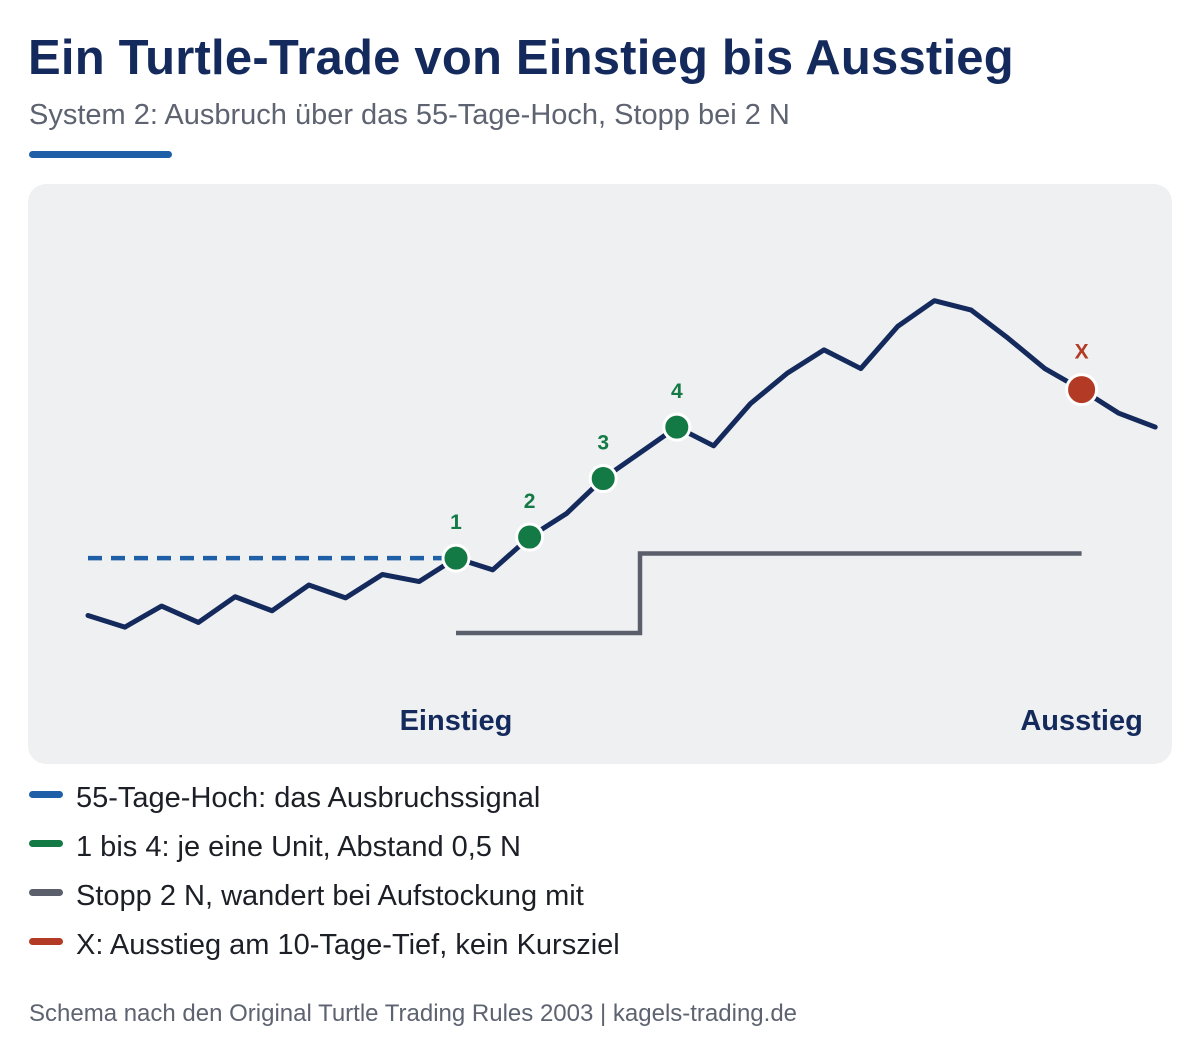 Image resolution: width=1200 pixels, height=1048 pixels. Describe the element at coordinates (530, 501) in the screenshot. I see `unit-label: 2` at that location.